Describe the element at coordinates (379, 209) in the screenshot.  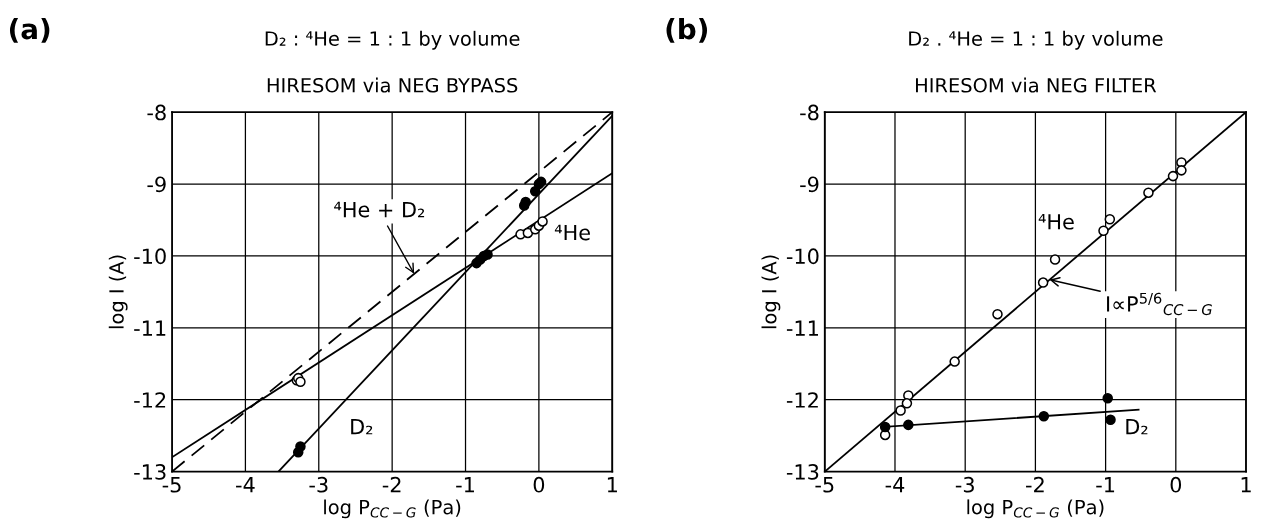
I see `annotation: ⁴He + D₂` at that location.